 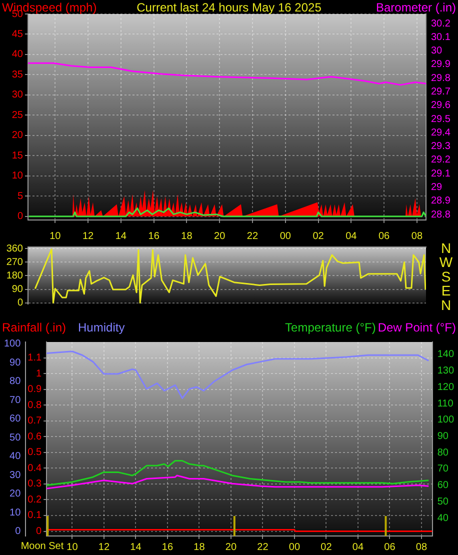 What do you see at coordinates (437, 51) in the screenshot?
I see `y2-tick-label: 30` at bounding box center [437, 51].